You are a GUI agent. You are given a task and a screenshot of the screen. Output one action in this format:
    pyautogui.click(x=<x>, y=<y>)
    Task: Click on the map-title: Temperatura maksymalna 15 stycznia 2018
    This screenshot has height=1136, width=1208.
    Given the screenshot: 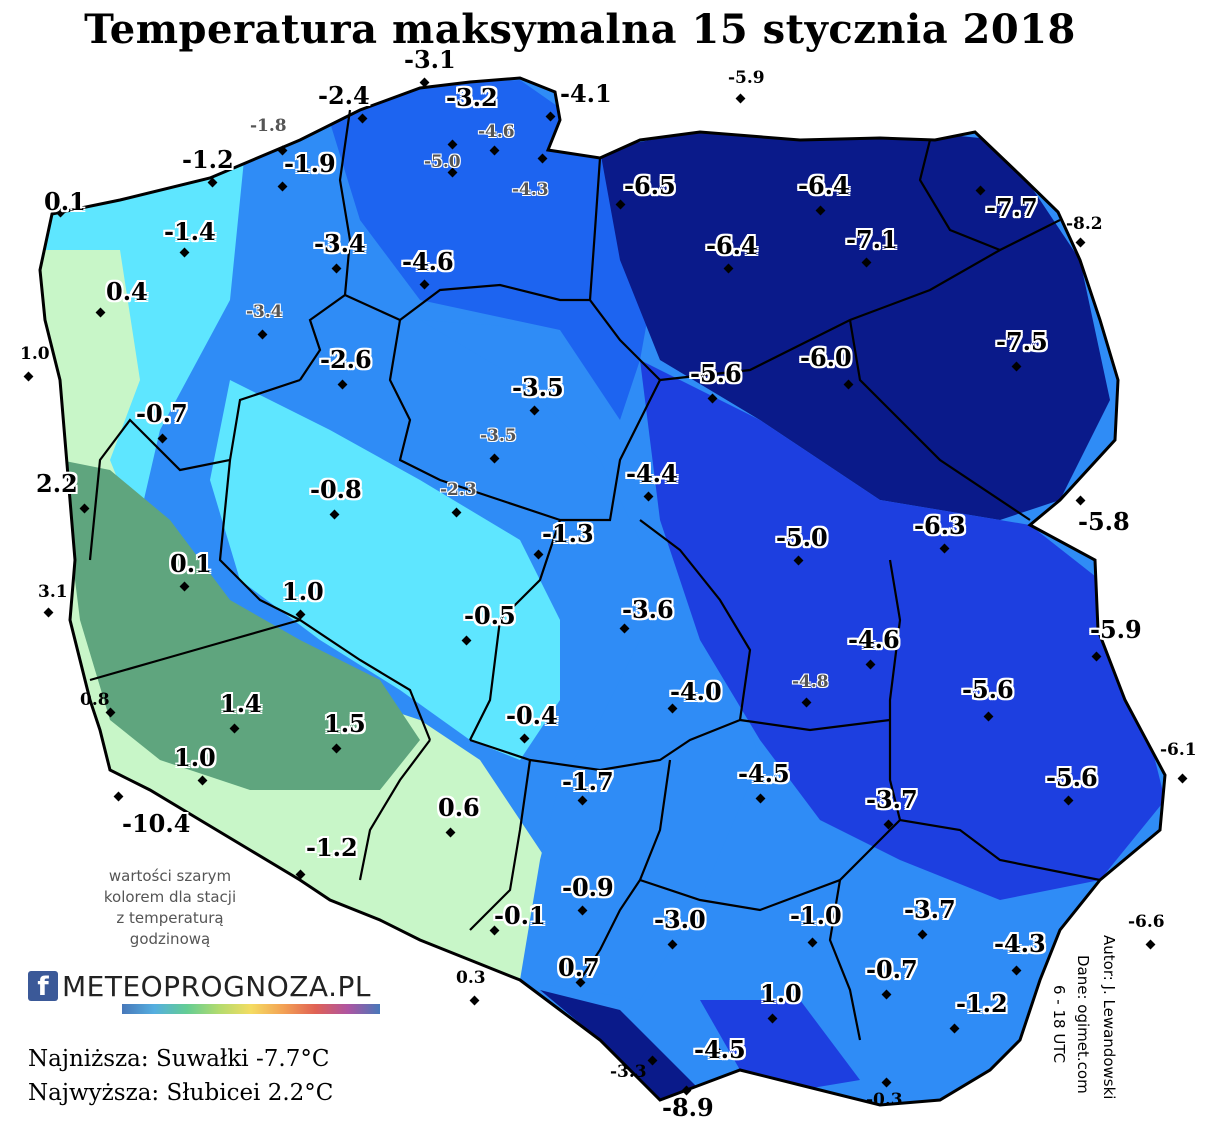 What is the action you would take?
    pyautogui.click(x=580, y=29)
    